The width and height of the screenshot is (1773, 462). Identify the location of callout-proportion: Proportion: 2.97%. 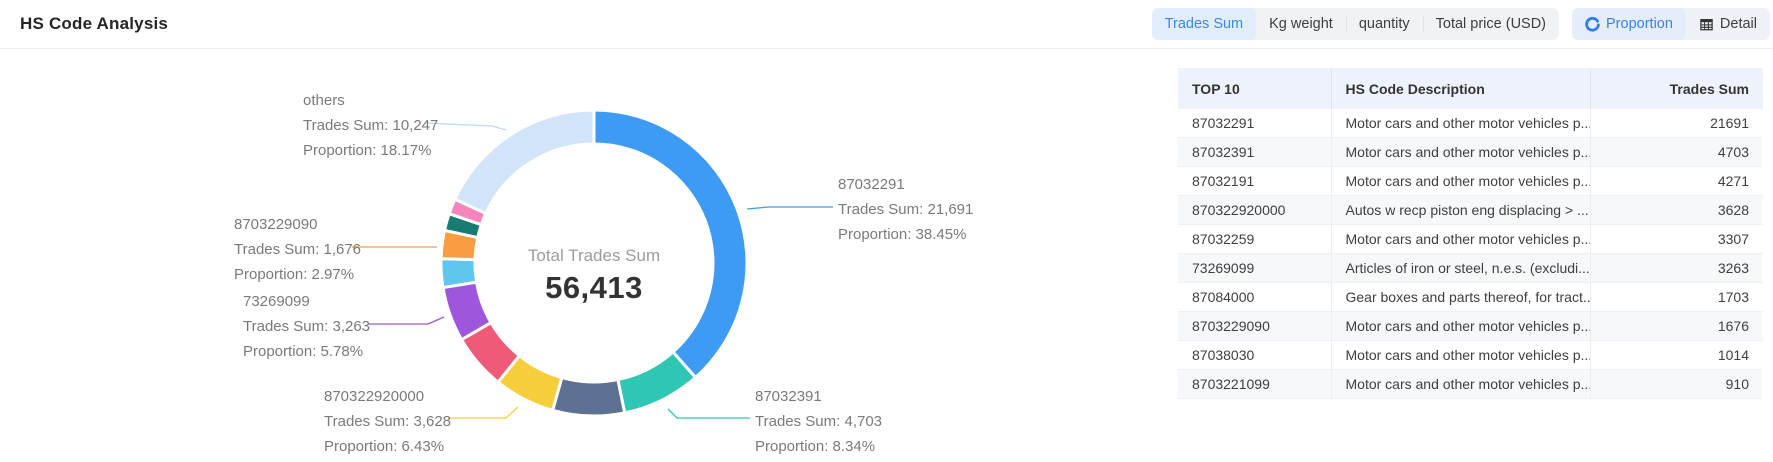
(294, 274).